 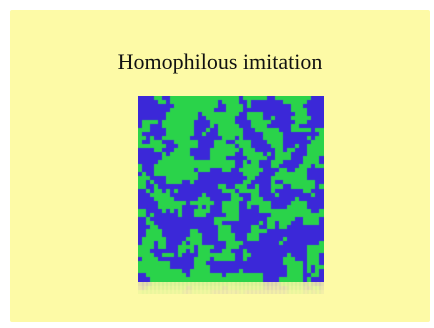 What do you see at coordinates (220, 61) in the screenshot?
I see `slide-title: Homophilous imitation` at bounding box center [220, 61].